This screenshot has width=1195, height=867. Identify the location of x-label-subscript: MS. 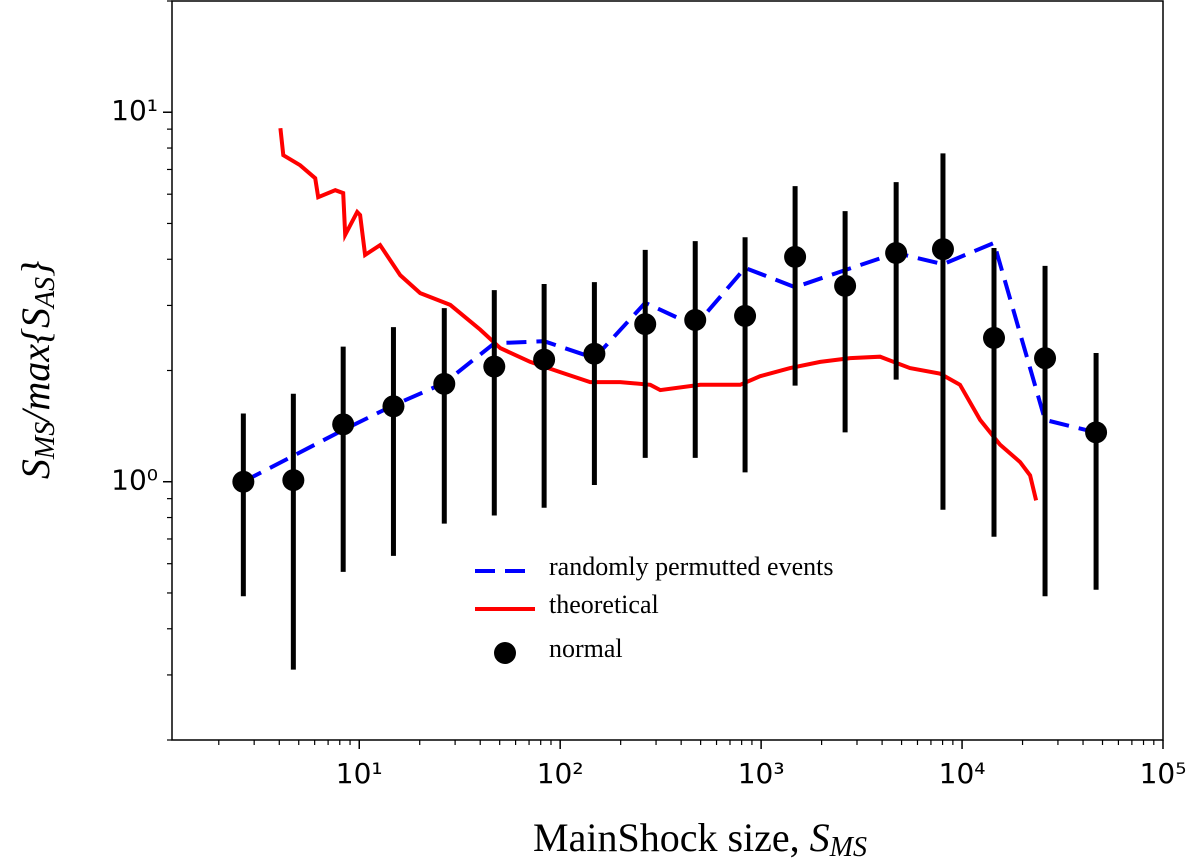
(848, 847).